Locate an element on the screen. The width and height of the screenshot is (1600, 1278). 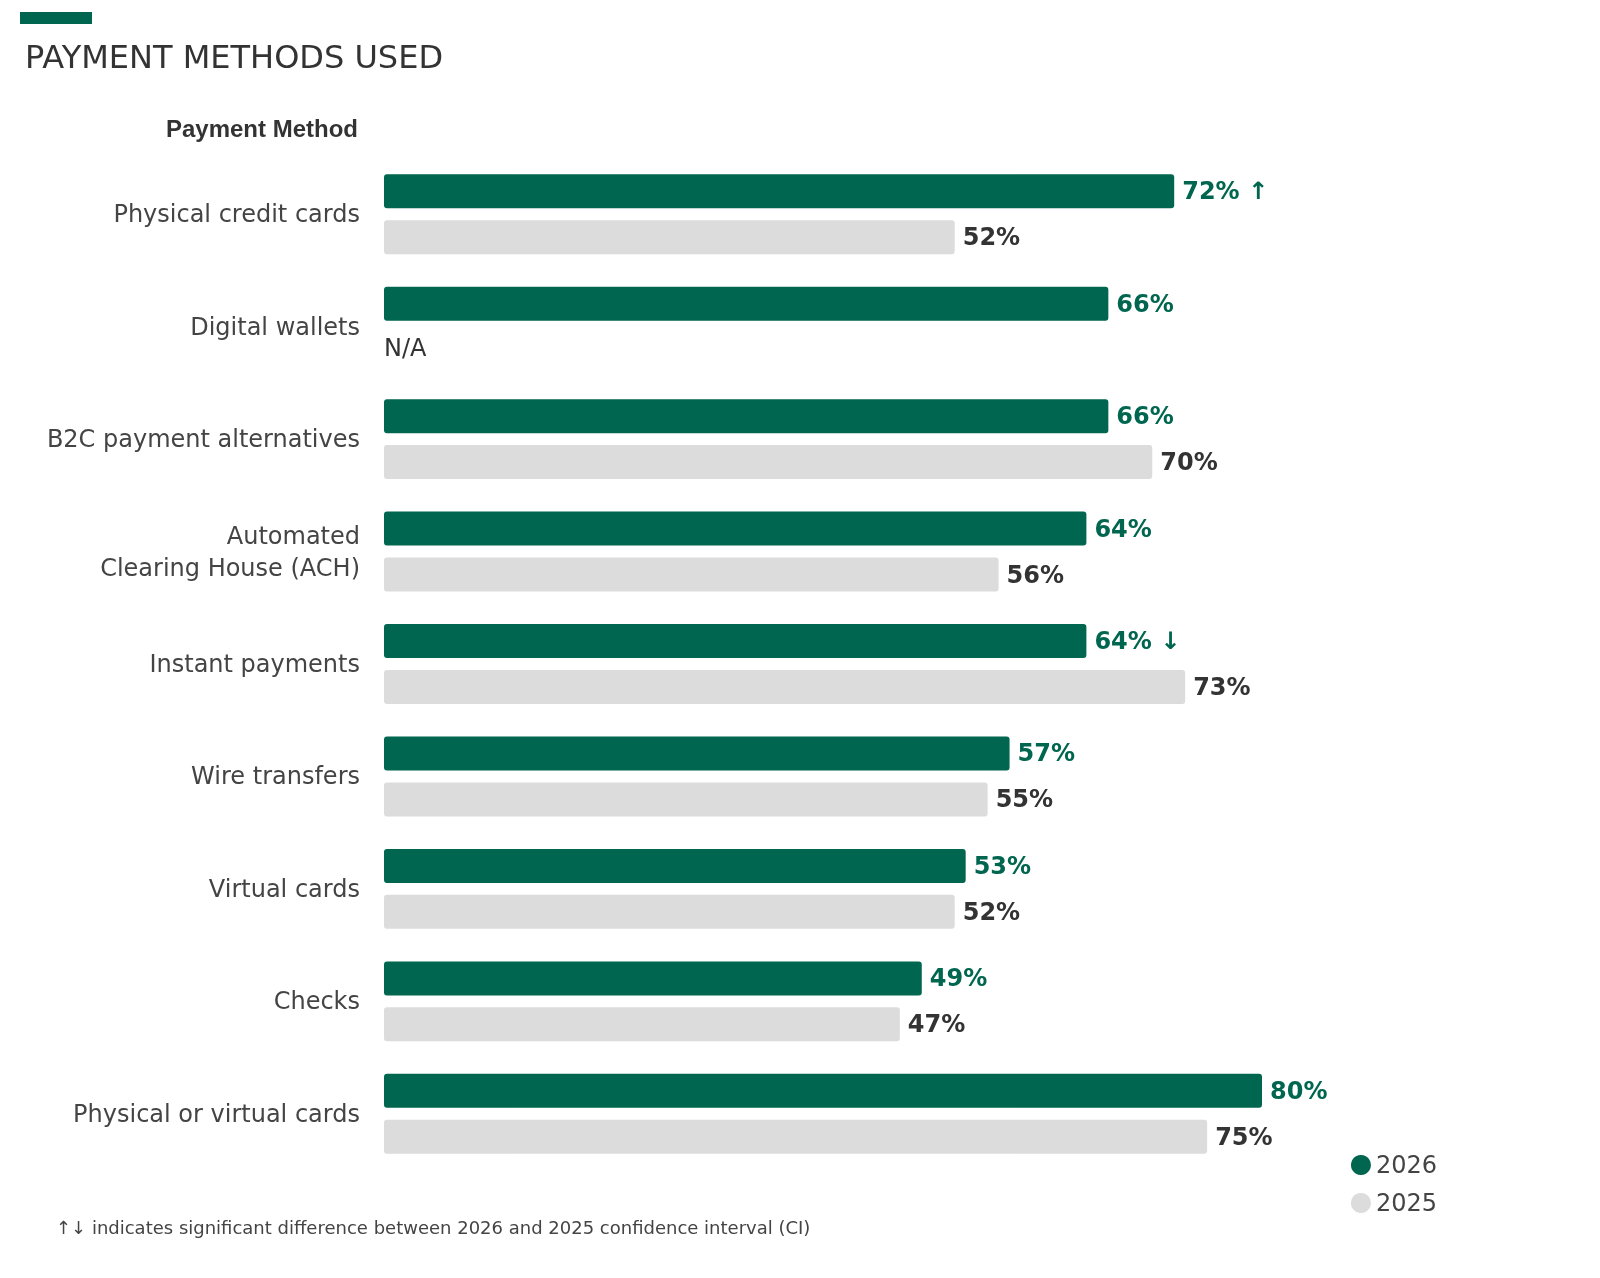
y-tick-label: Instant payments is located at coordinates (254, 664).